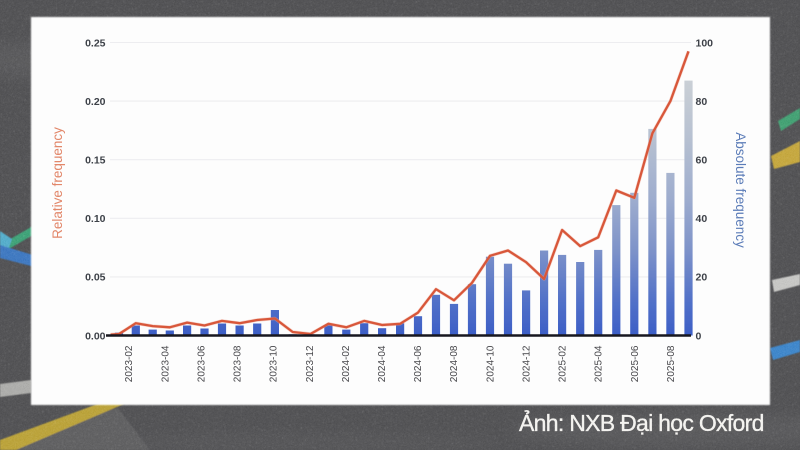  I want to click on svg-text: 0.05, so click(95, 278).